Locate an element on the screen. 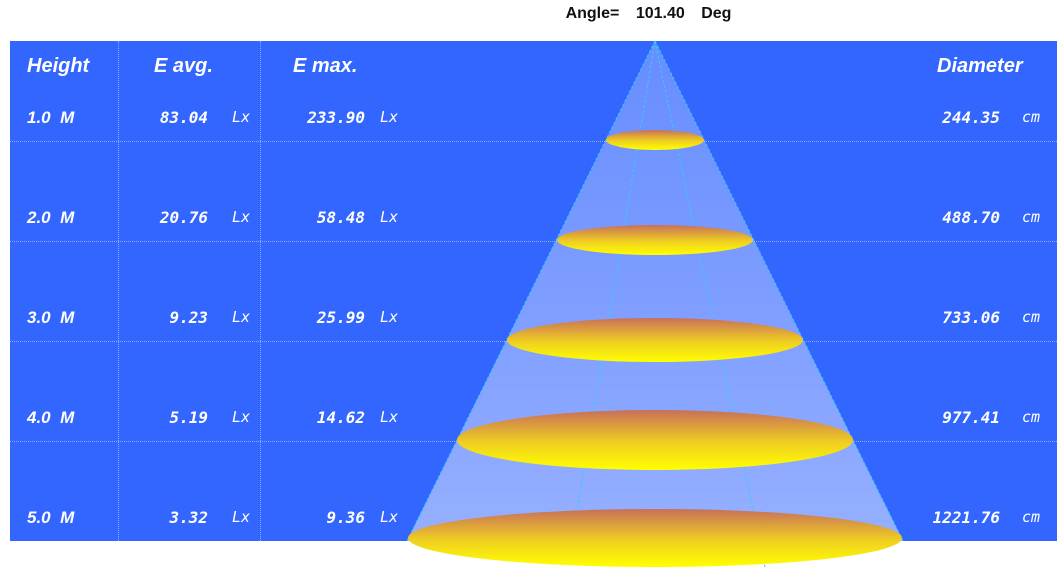 This screenshot has width=1061, height=567. angle-unit: Deg is located at coordinates (716, 13).